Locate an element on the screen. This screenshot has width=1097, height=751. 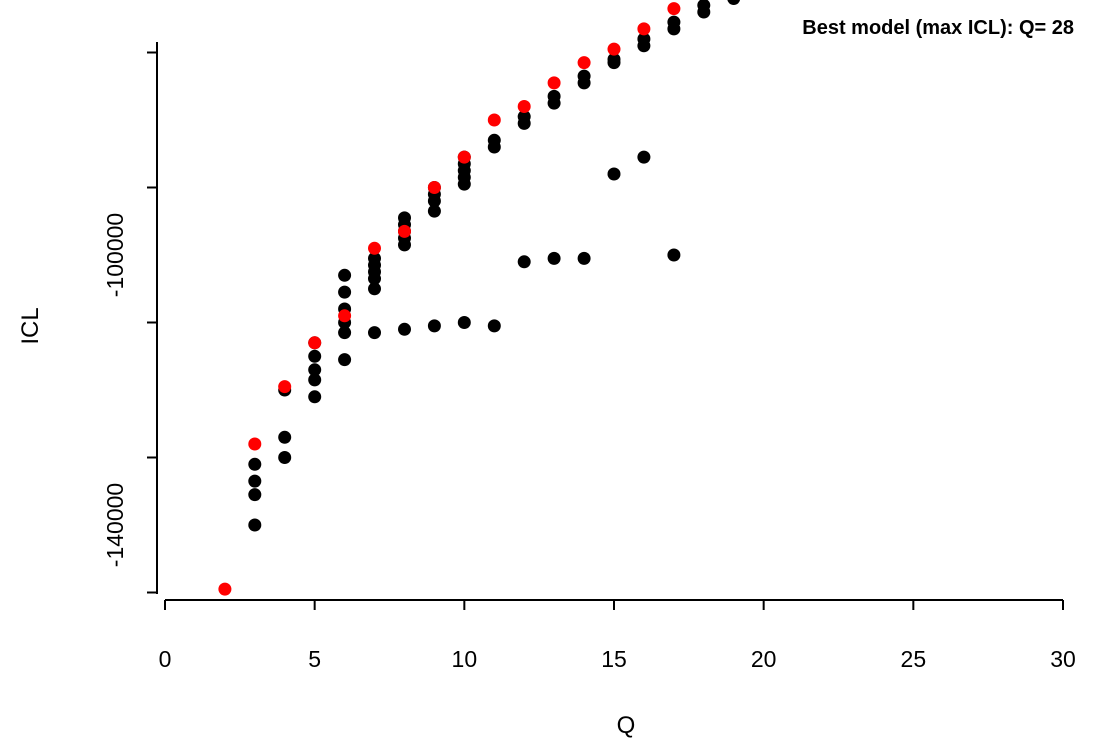
x-axis-label: Q is located at coordinates (626, 725).